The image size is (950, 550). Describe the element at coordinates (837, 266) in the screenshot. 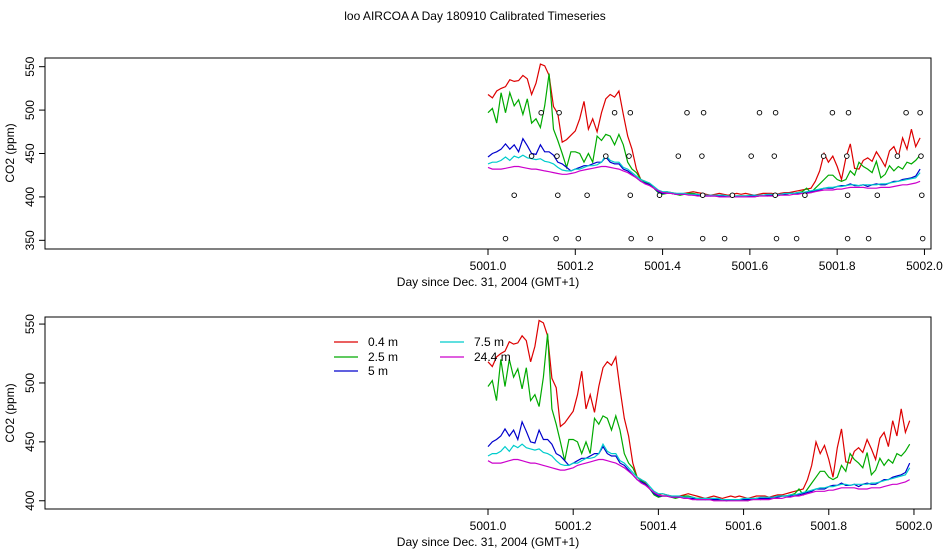

I see `top-x-tick-label: 5001.8` at that location.